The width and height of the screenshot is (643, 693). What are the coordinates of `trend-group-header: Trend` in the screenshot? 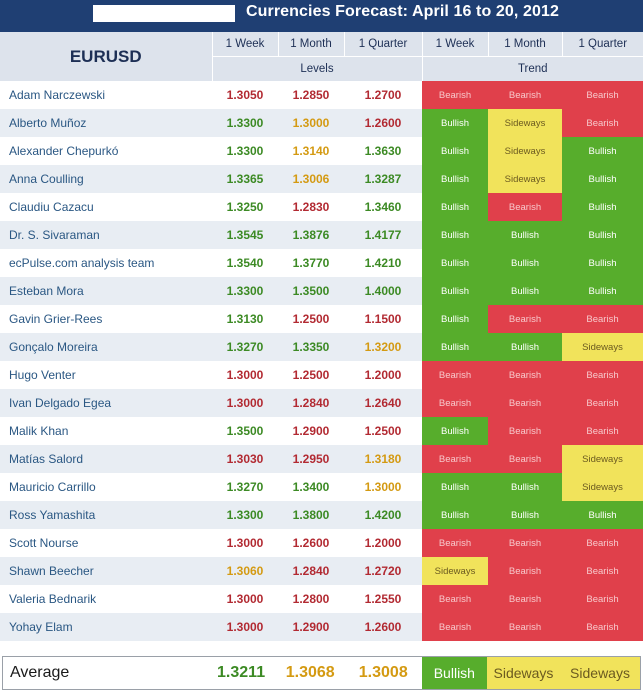 It's located at (532, 68).